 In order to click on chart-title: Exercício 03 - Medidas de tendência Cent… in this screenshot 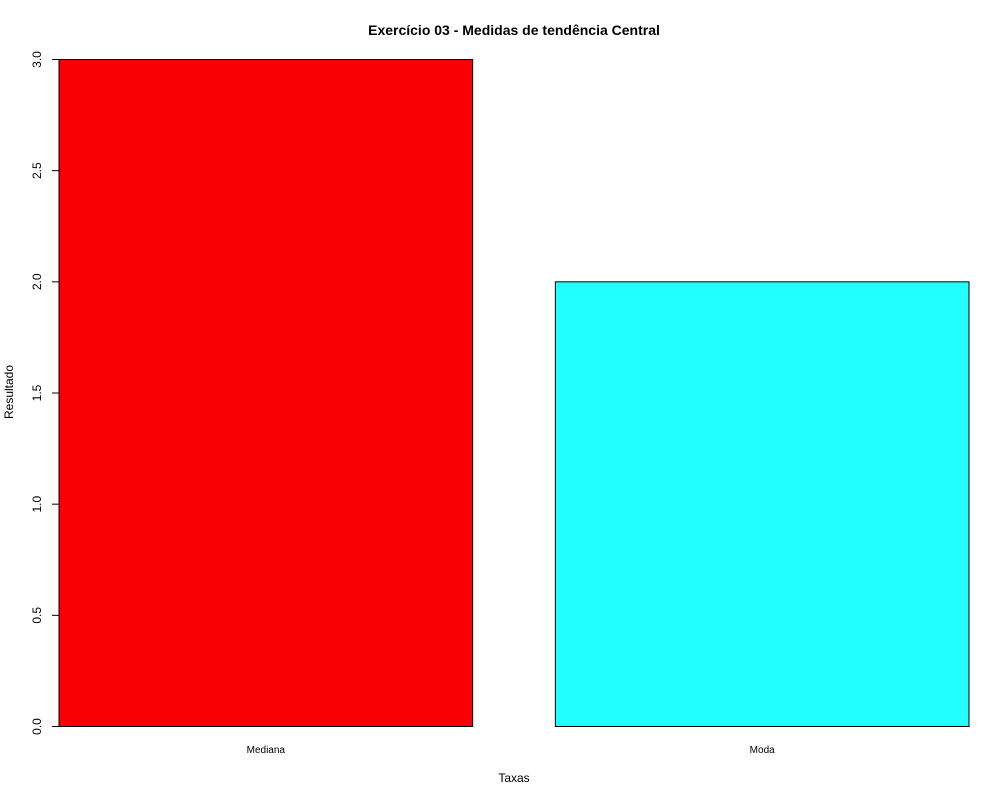, I will do `click(514, 30)`.